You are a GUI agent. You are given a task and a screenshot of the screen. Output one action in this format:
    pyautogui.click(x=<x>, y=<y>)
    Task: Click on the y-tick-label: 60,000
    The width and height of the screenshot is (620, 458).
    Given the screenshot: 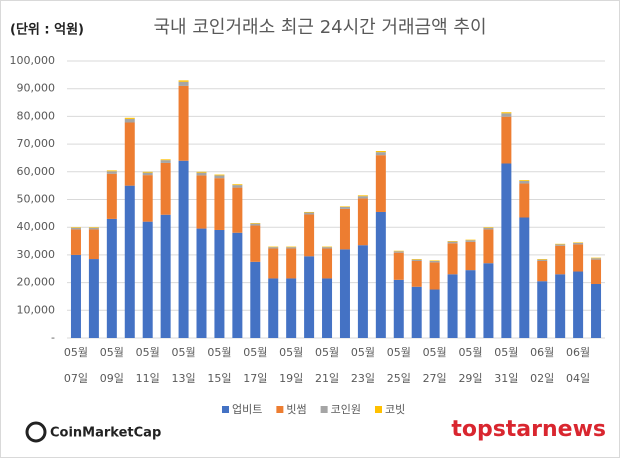 What is the action you would take?
    pyautogui.click(x=36, y=171)
    